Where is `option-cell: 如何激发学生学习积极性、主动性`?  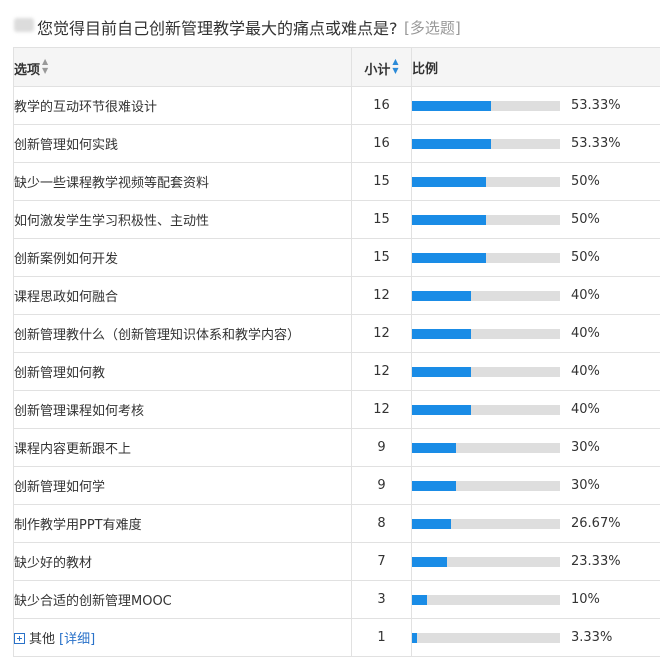 option-cell: 如何激发学生学习积极性、主动性 is located at coordinates (182, 219).